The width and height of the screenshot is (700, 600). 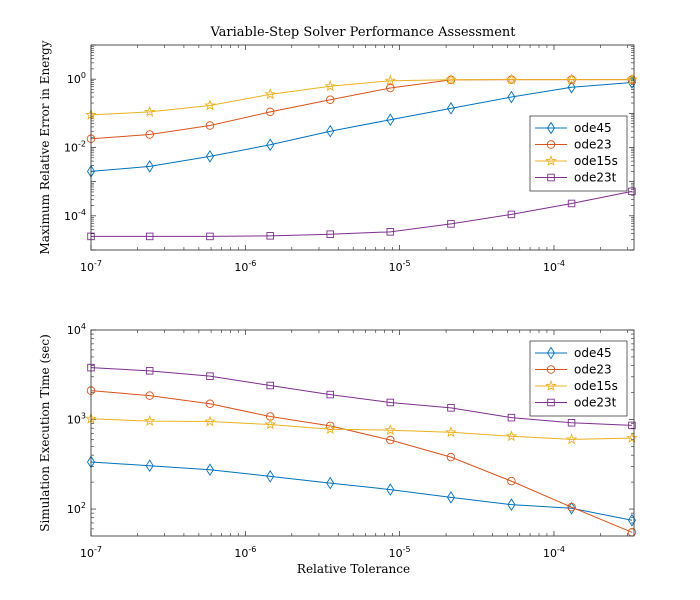 I want to click on y-tick-label: 10², so click(x=76, y=508).